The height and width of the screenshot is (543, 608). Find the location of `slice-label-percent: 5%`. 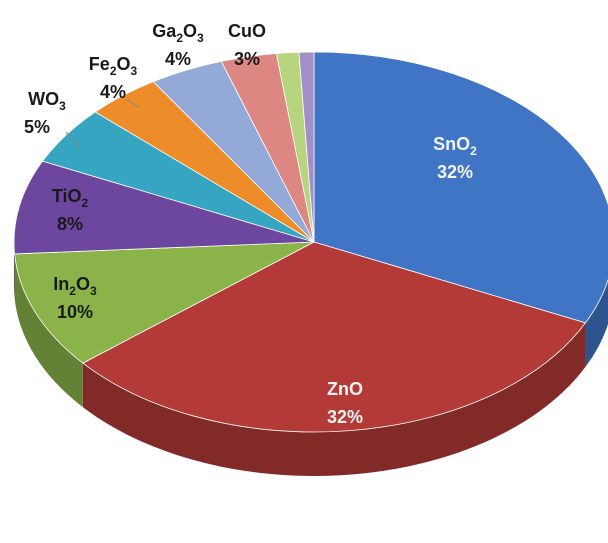

slice-label-percent: 5% is located at coordinates (37, 127).